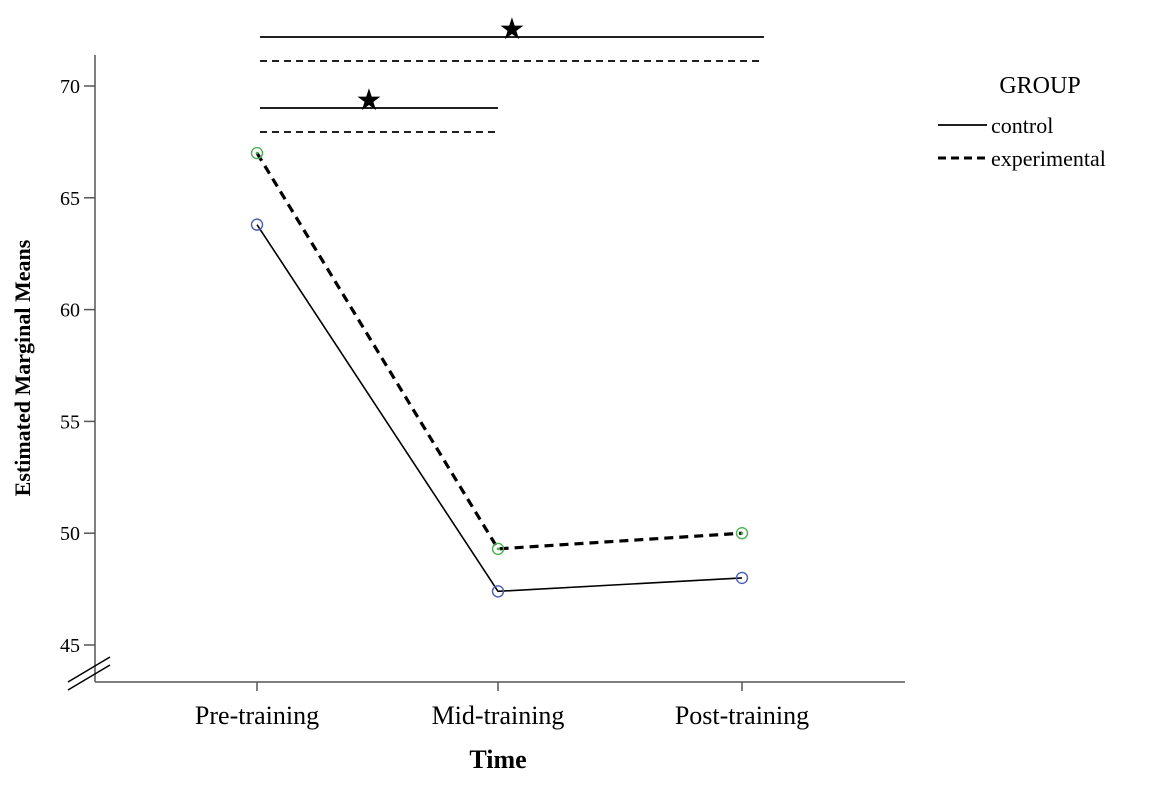 The image size is (1149, 802). What do you see at coordinates (1048, 158) in the screenshot?
I see `legend-label-experimental: experimental` at bounding box center [1048, 158].